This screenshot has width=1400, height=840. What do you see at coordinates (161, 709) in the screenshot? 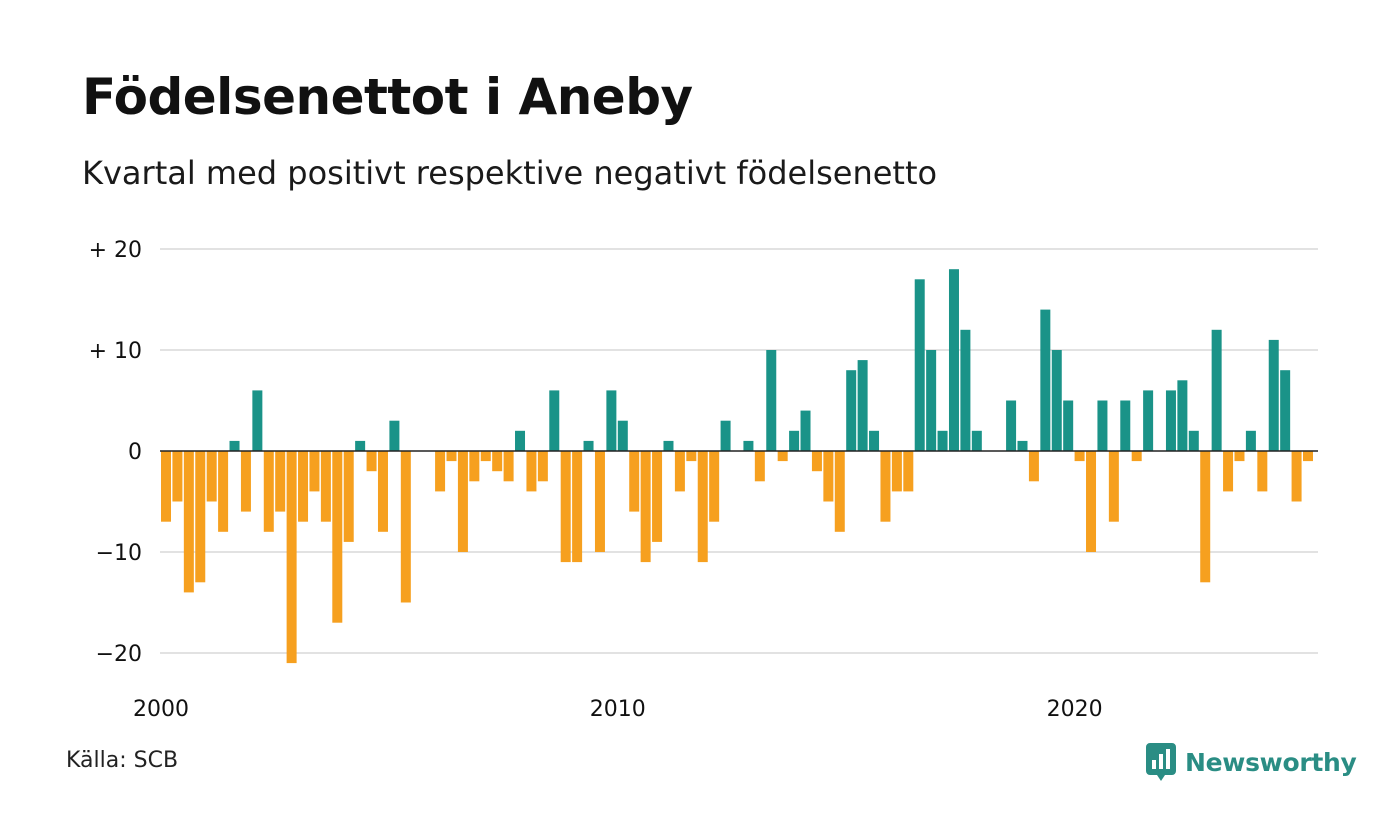
I see `x-tick-label: 2000` at bounding box center [161, 709].